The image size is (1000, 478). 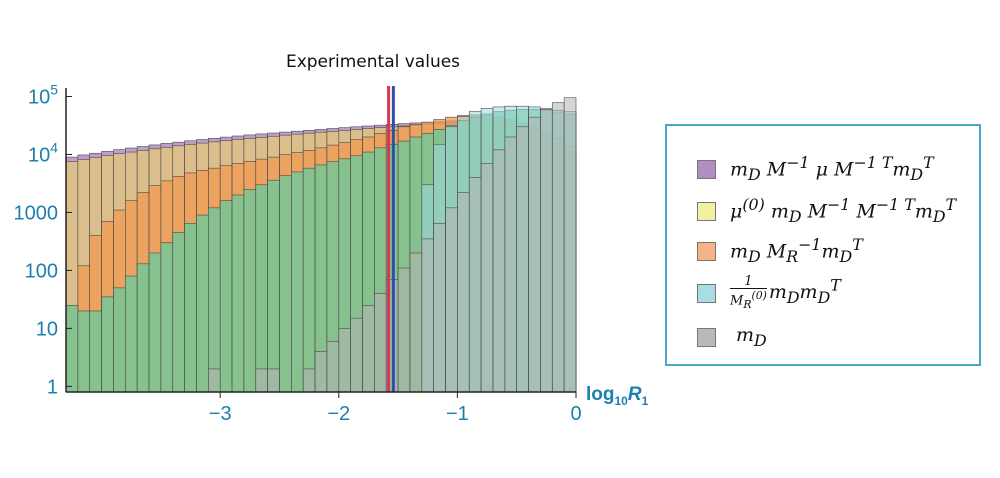 What do you see at coordinates (751, 337) in the screenshot?
I see `legend-label-5: mD` at bounding box center [751, 337].